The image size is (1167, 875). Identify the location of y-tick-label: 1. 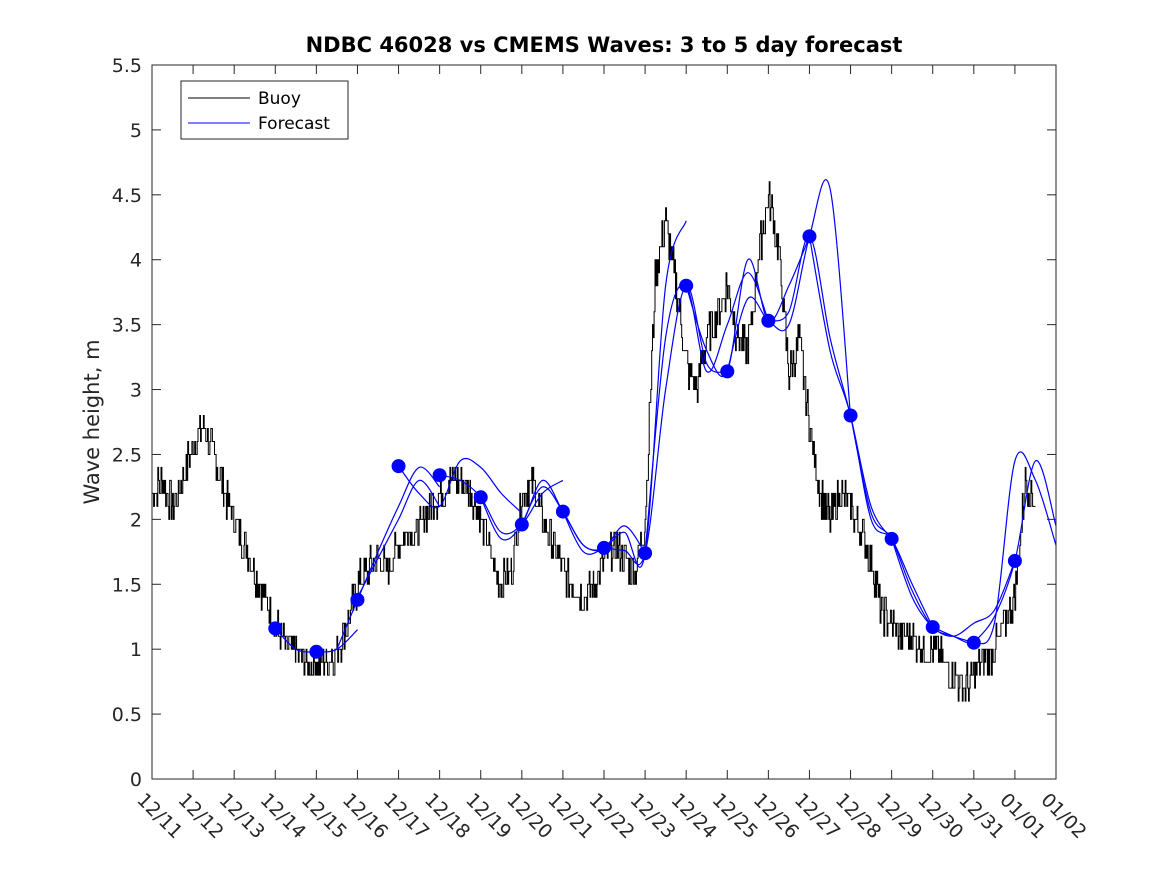
(136, 650).